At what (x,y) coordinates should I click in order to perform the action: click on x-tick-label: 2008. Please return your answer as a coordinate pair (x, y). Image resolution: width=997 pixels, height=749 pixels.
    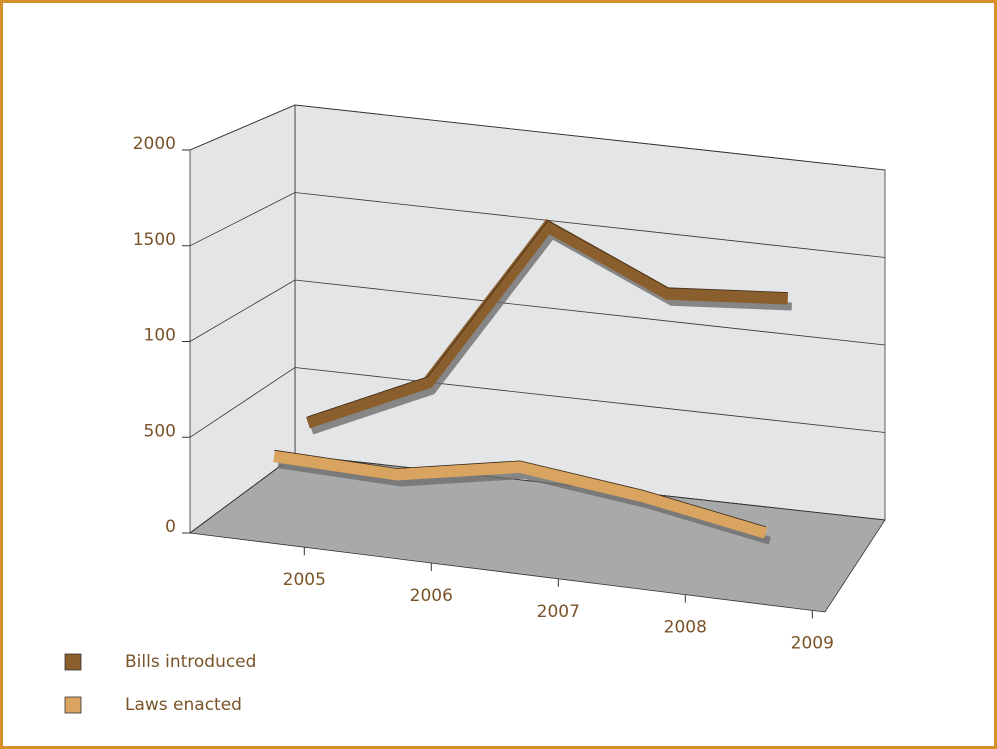
    Looking at the image, I should click on (685, 628).